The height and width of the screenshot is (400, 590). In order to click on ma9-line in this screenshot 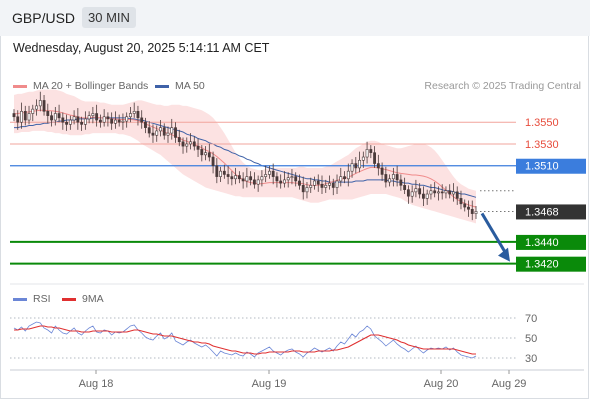, I will do `click(245, 340)`.